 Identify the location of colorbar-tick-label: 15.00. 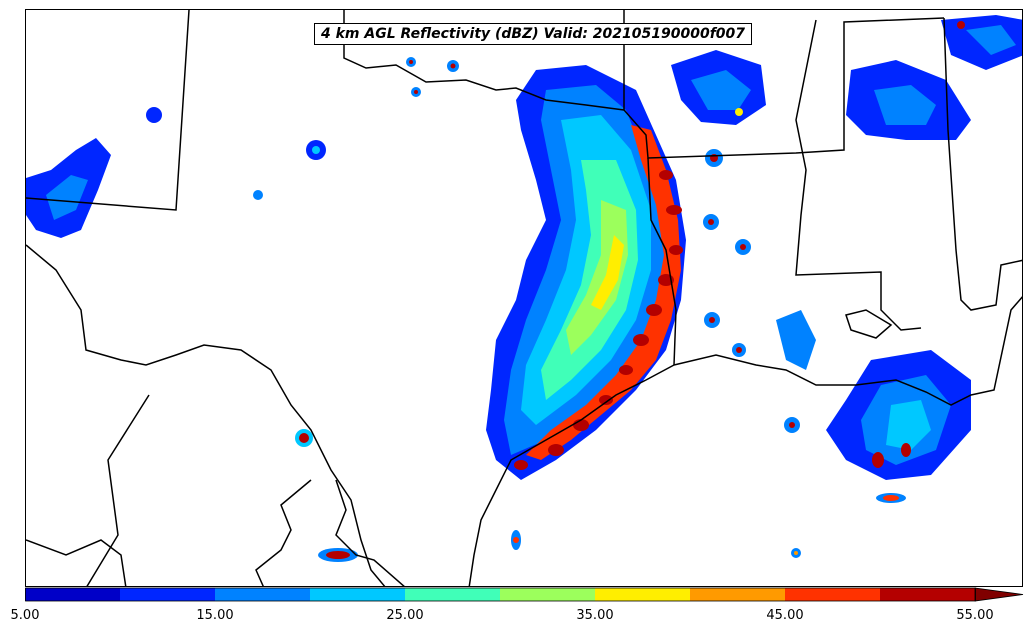
(215, 615).